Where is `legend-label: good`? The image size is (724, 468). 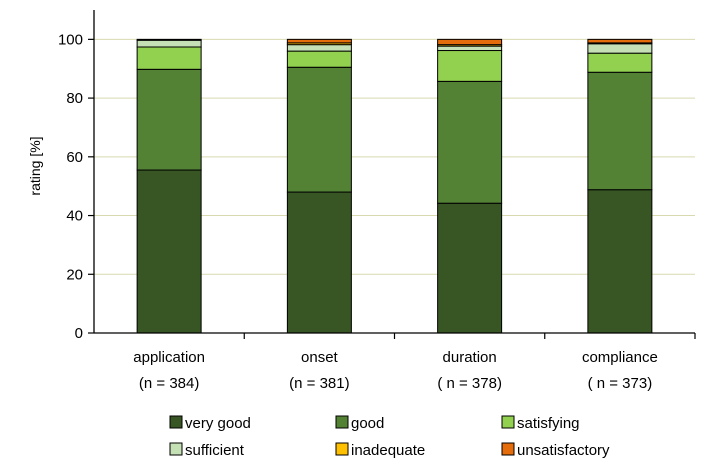
legend-label: good is located at coordinates (367, 423).